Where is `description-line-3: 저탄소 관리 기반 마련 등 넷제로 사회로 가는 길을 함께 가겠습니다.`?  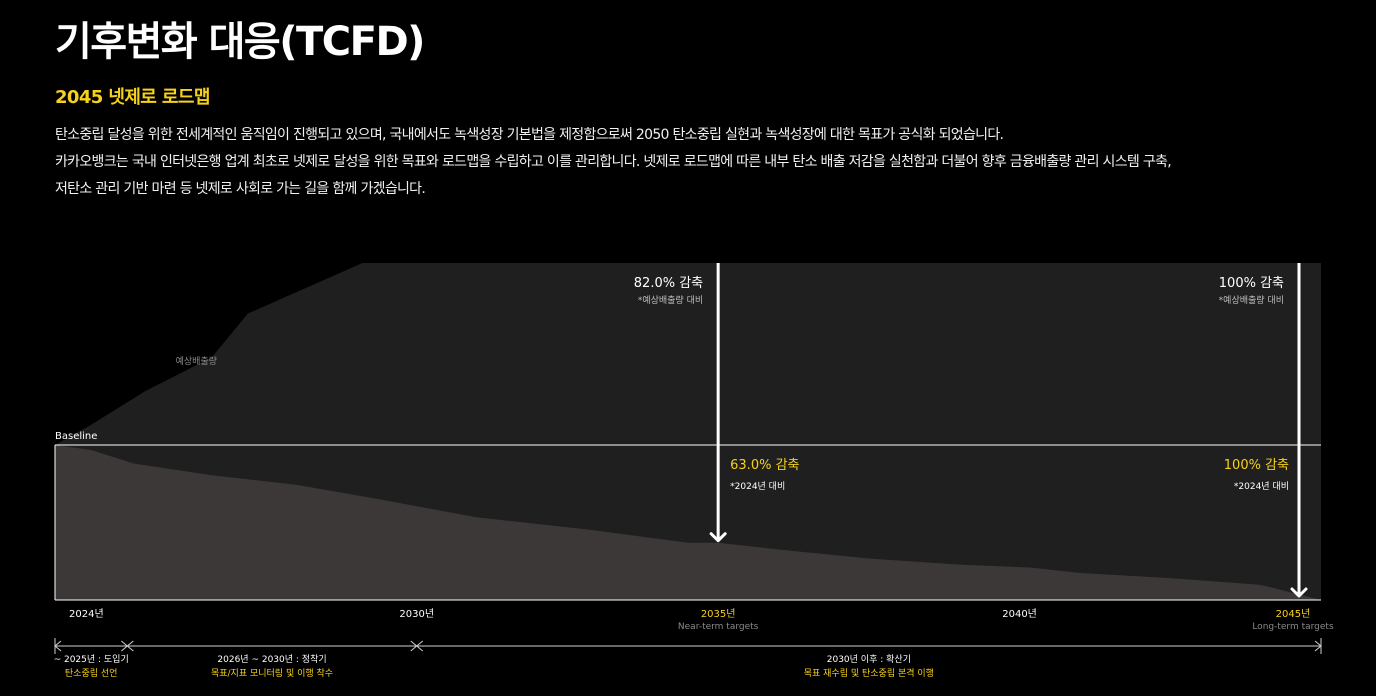 description-line-3: 저탄소 관리 기반 마련 등 넷제로 사회로 가는 길을 함께 가겠습니다. is located at coordinates (240, 189).